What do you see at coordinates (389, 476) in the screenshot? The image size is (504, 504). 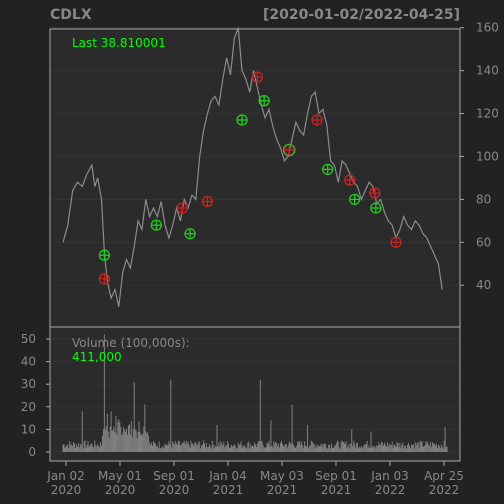 I see `x-tick-label-date: Jan 03` at bounding box center [389, 476].